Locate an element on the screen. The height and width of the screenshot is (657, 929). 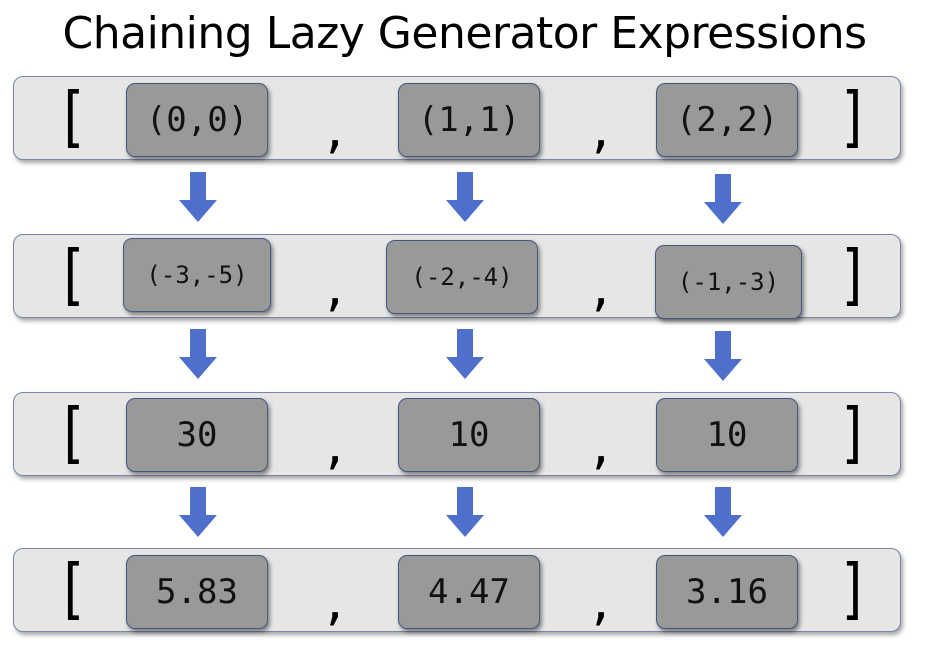
cell-3-1: 30 is located at coordinates (197, 435).